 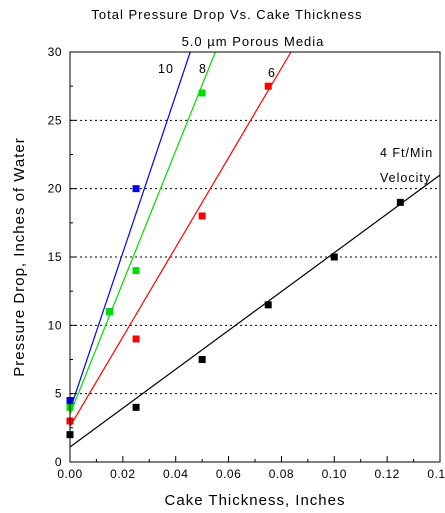 I want to click on x-tick-label: 0.08, so click(x=281, y=474).